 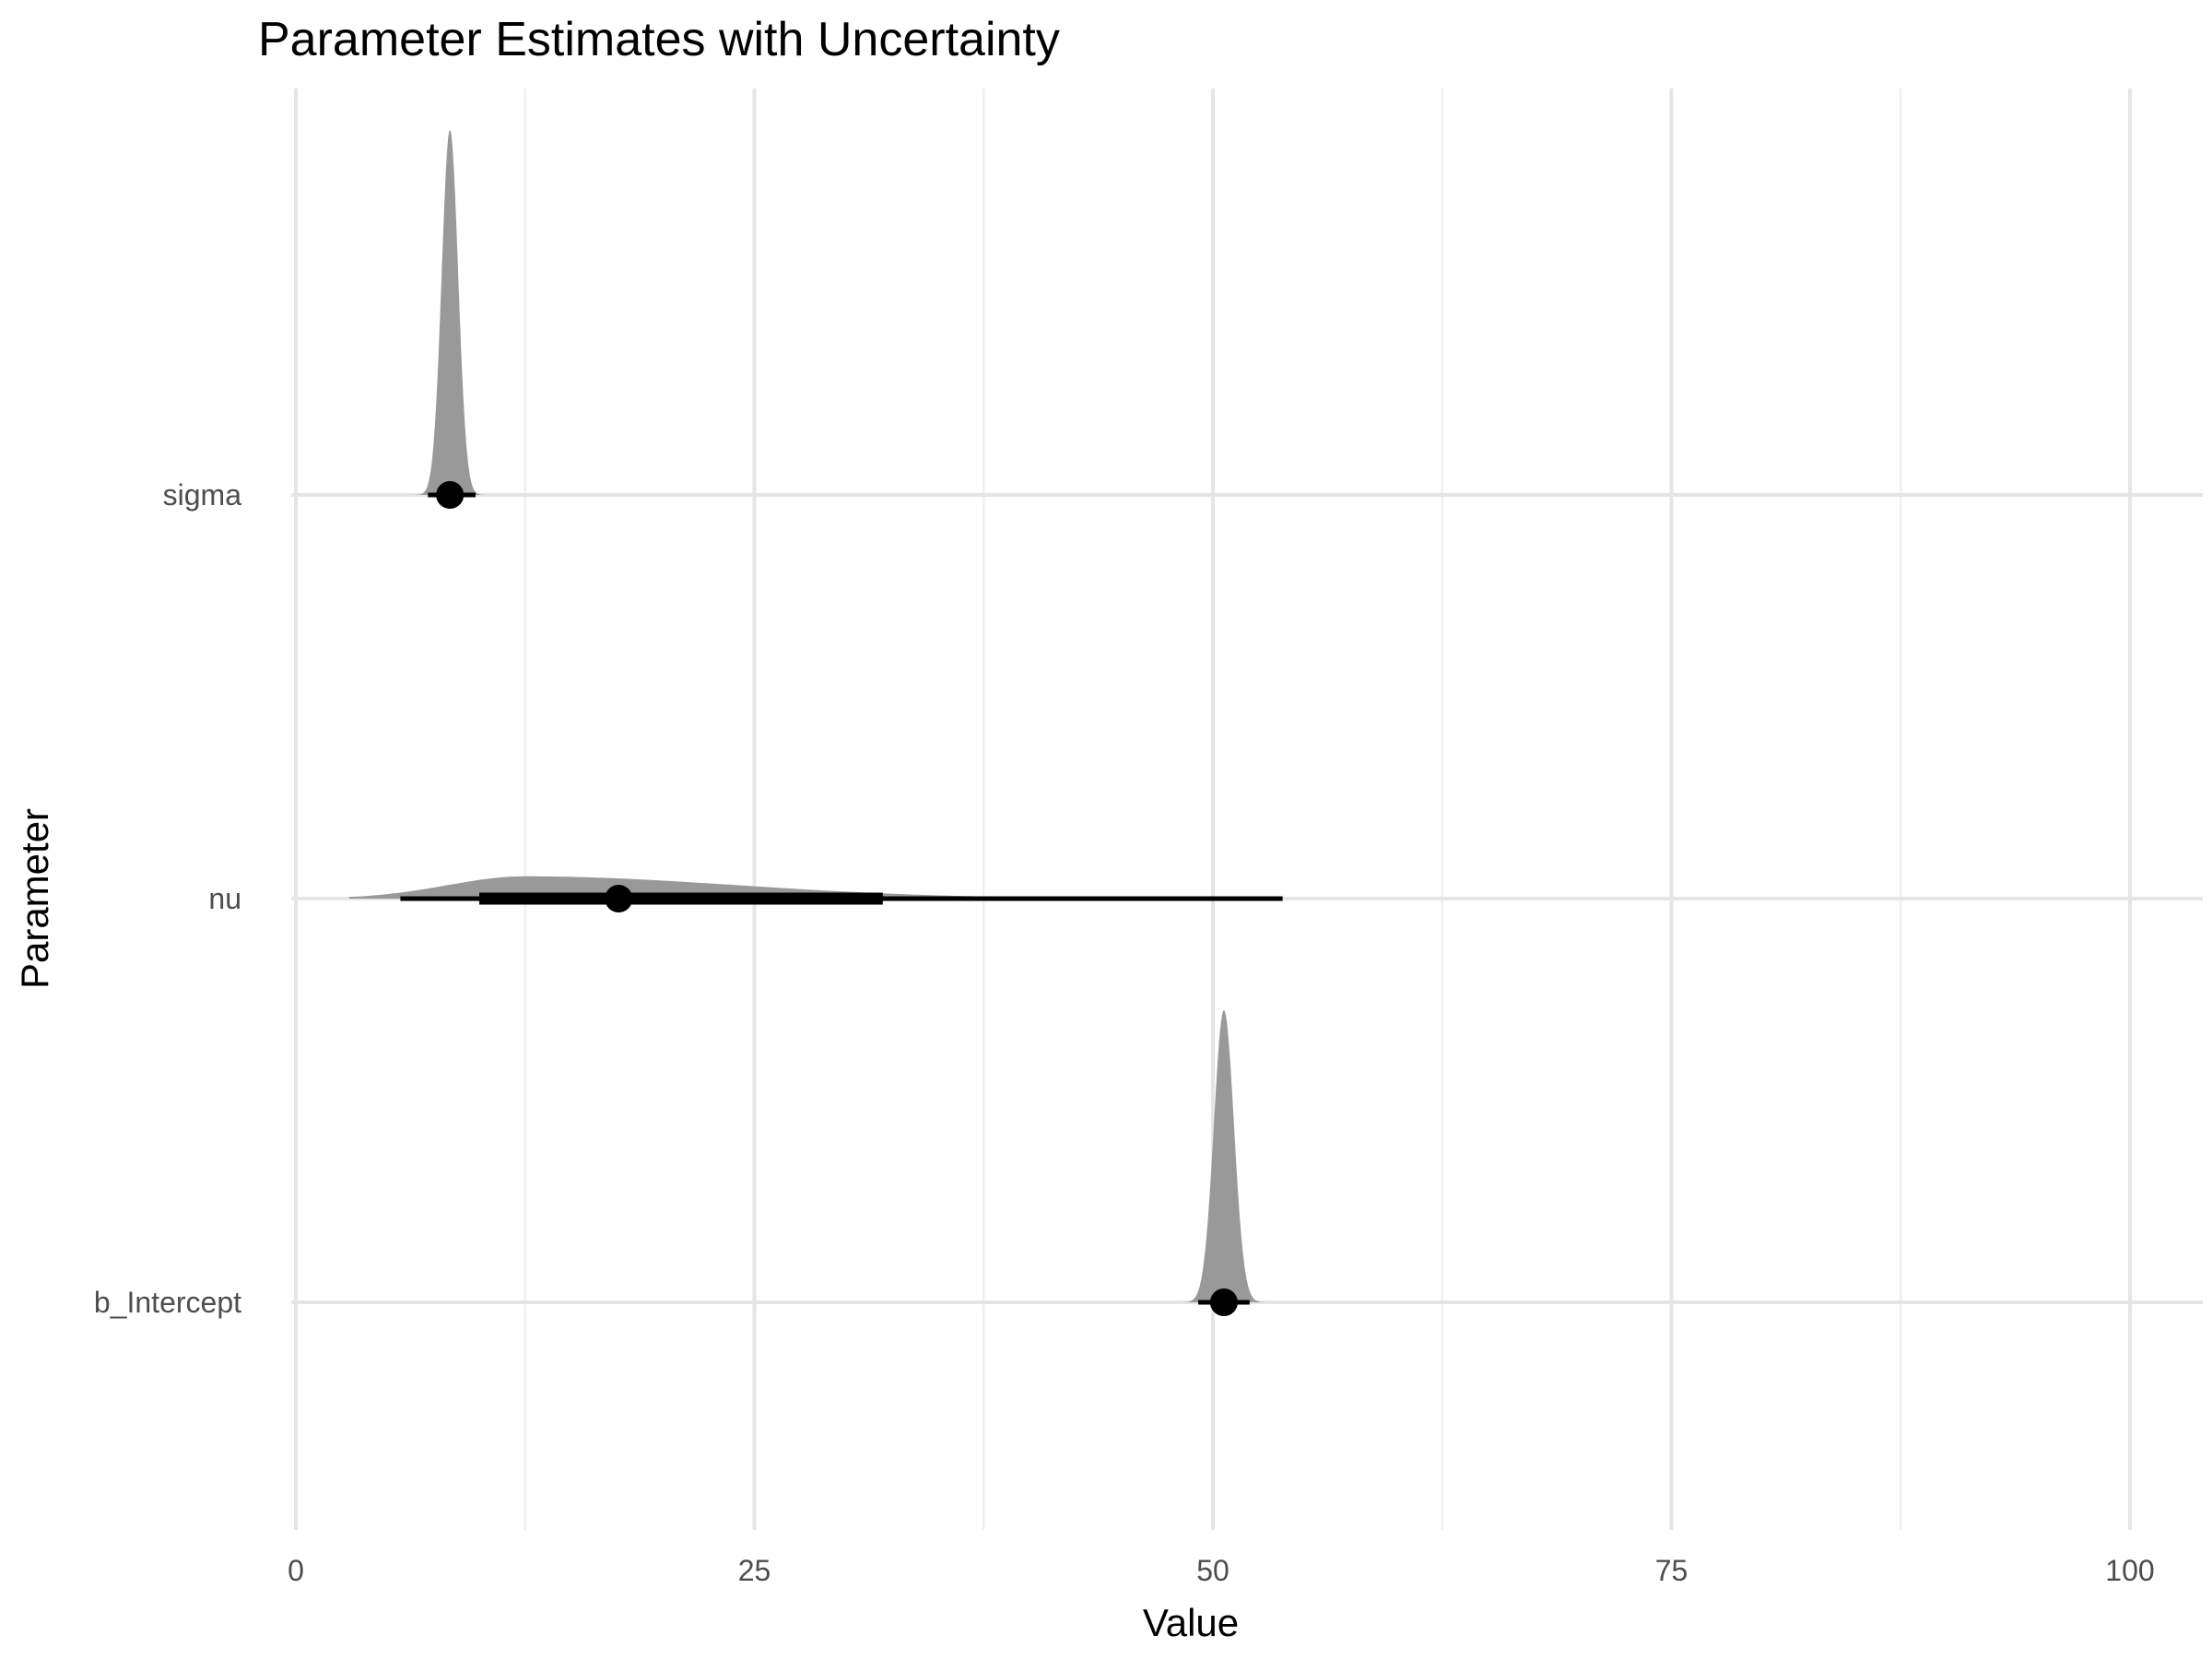 I want to click on chart-title: Parameter Estimates with Uncertainty, so click(x=659, y=39).